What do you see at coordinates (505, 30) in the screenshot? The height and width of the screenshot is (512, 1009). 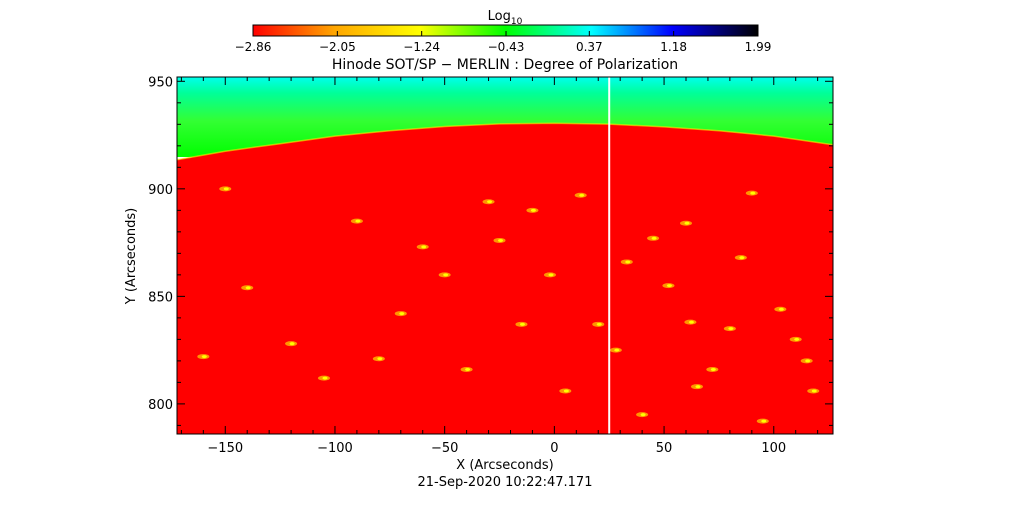 I see `colorbar` at bounding box center [505, 30].